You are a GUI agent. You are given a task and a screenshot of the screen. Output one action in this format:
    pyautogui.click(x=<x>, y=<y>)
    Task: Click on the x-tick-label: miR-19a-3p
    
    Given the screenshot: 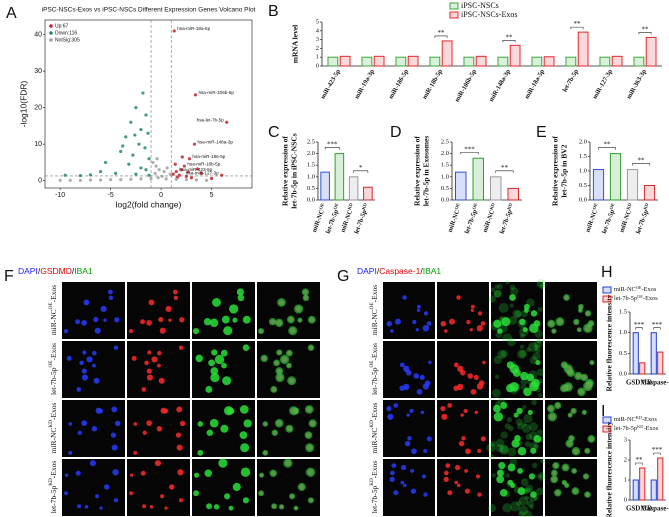 What is the action you would take?
    pyautogui.click(x=365, y=84)
    